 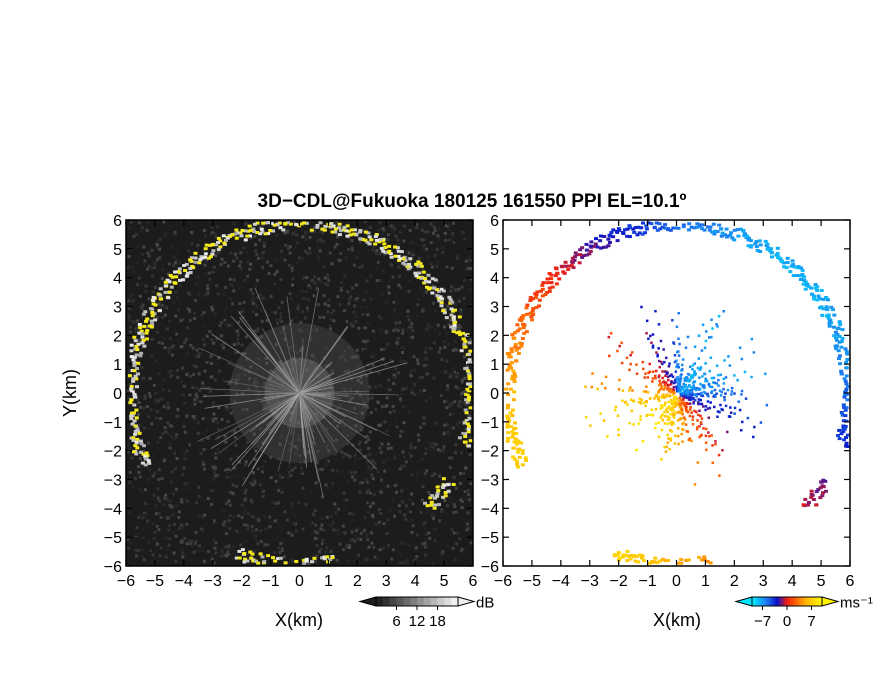 What do you see at coordinates (473, 581) in the screenshot?
I see `x-tick-label: 6` at bounding box center [473, 581].